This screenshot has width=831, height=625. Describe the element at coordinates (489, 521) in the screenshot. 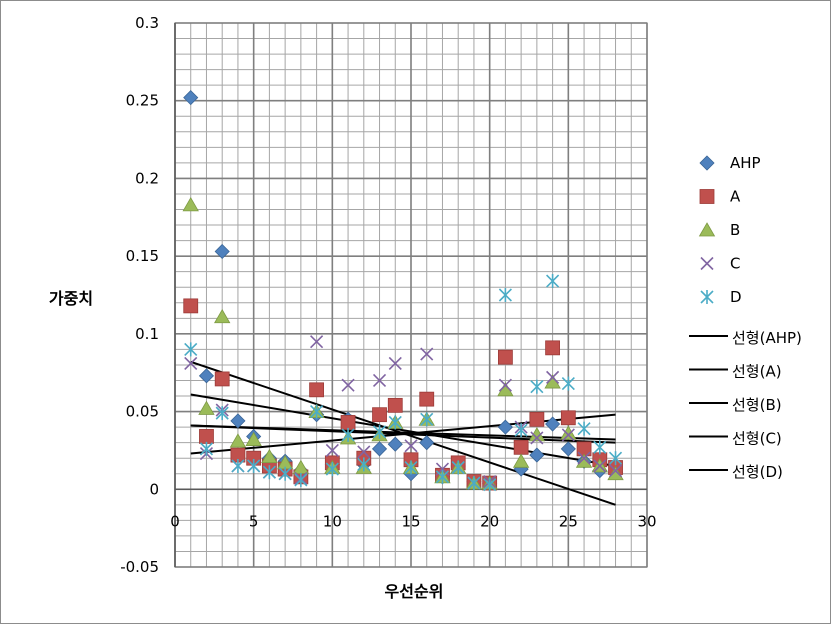

I see `x-tick-label: 20` at that location.